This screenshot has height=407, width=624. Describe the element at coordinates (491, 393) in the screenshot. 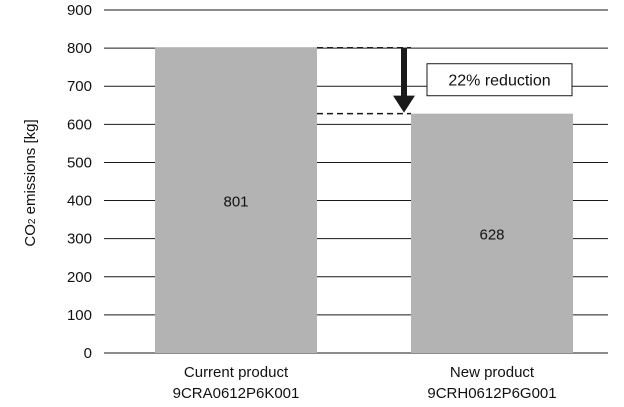

I see `category-label-2-line2: 9CRH0612P6G001` at that location.